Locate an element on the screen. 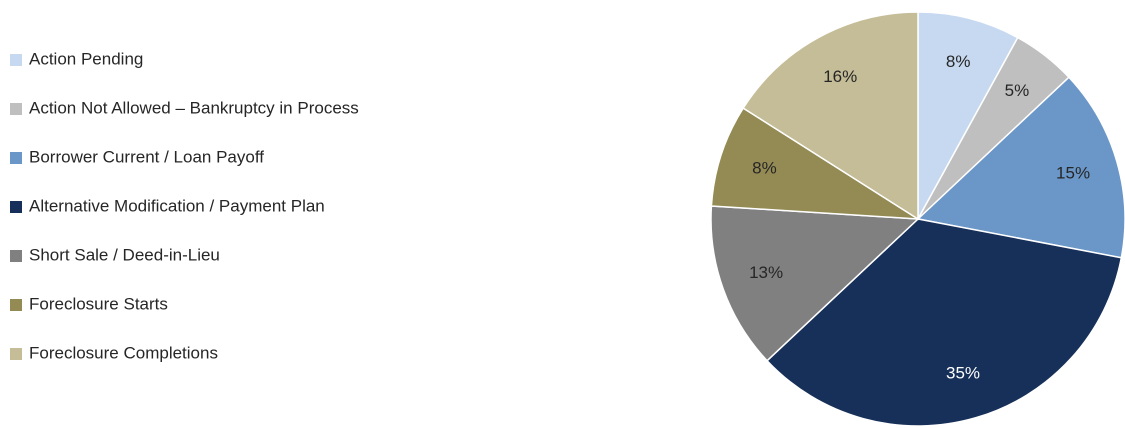  legend-label: Borrower Current / Loan Payoff is located at coordinates (146, 156).